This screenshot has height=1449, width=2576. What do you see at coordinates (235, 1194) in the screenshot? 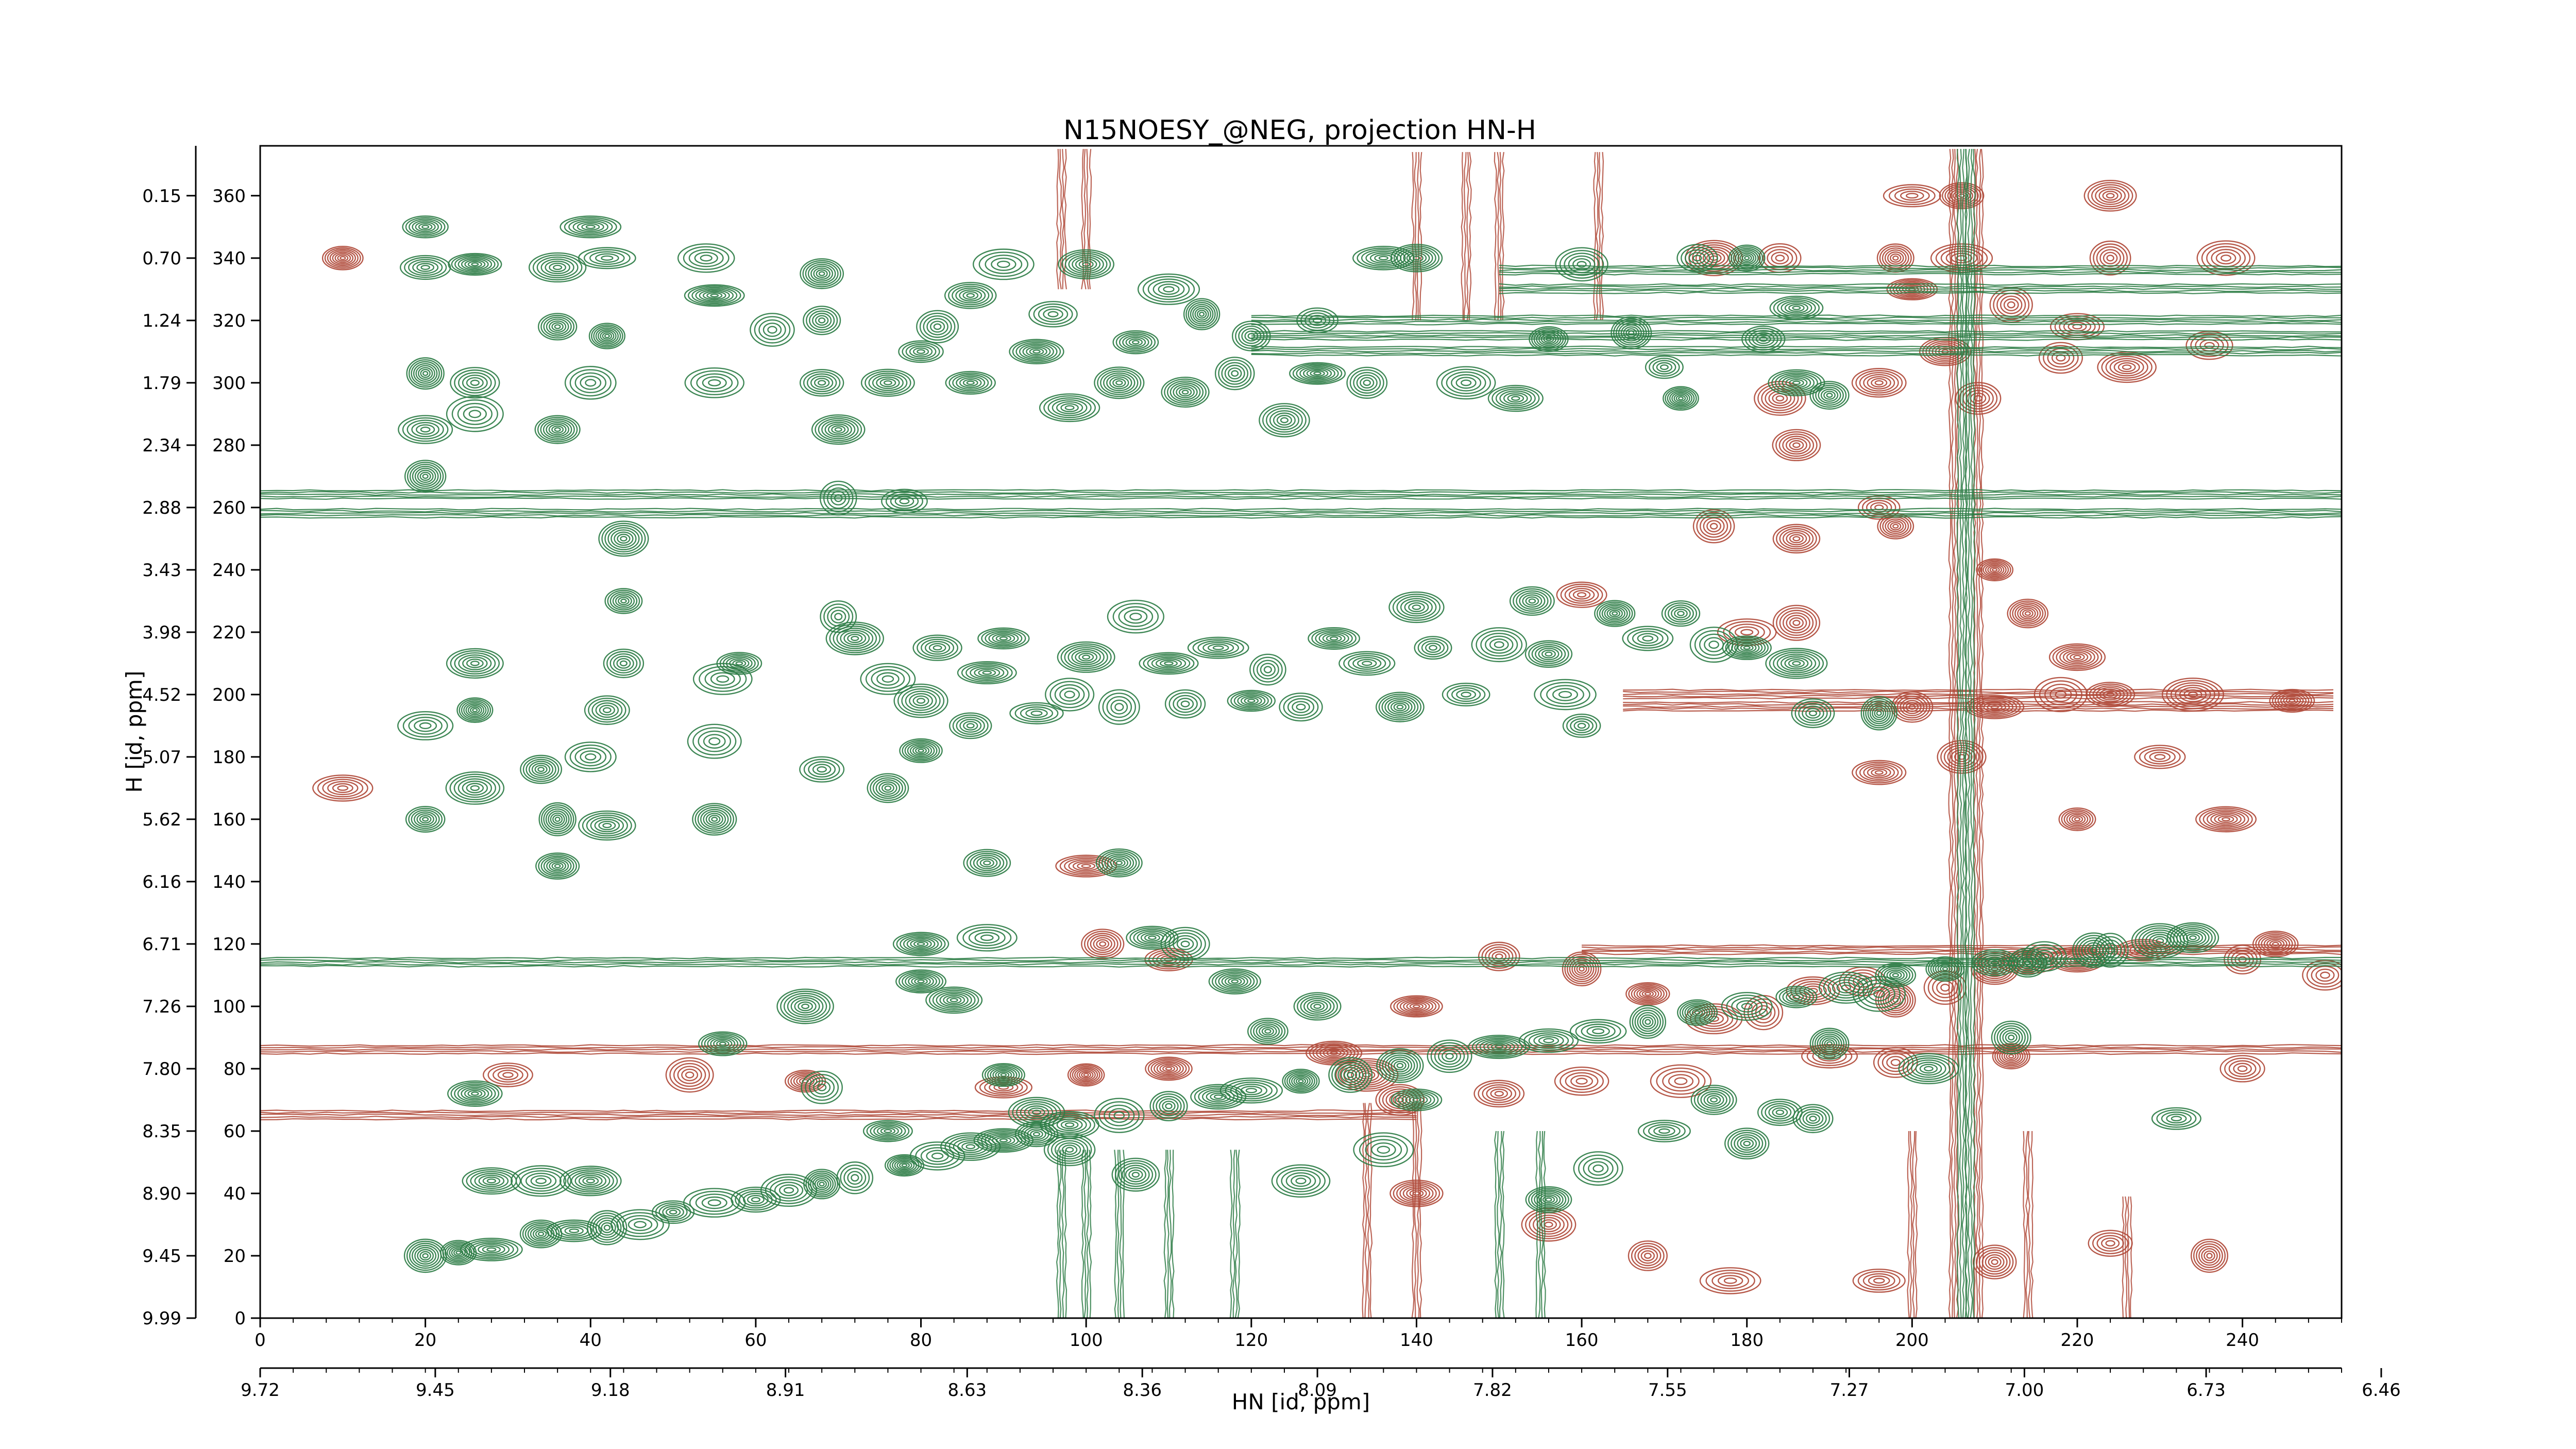
I see `y-points-tick-label: 40` at bounding box center [235, 1194].